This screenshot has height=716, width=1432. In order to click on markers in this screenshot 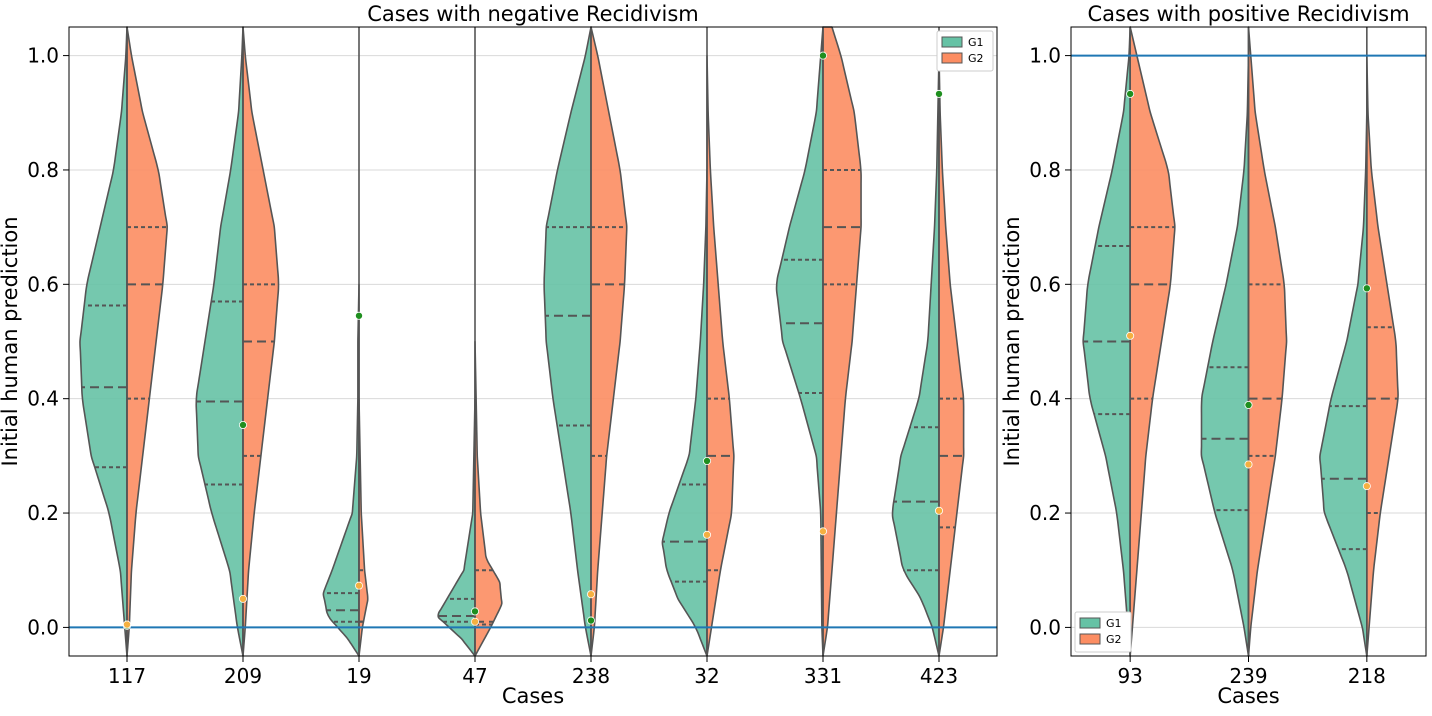, I will do `click(1248, 290)`.